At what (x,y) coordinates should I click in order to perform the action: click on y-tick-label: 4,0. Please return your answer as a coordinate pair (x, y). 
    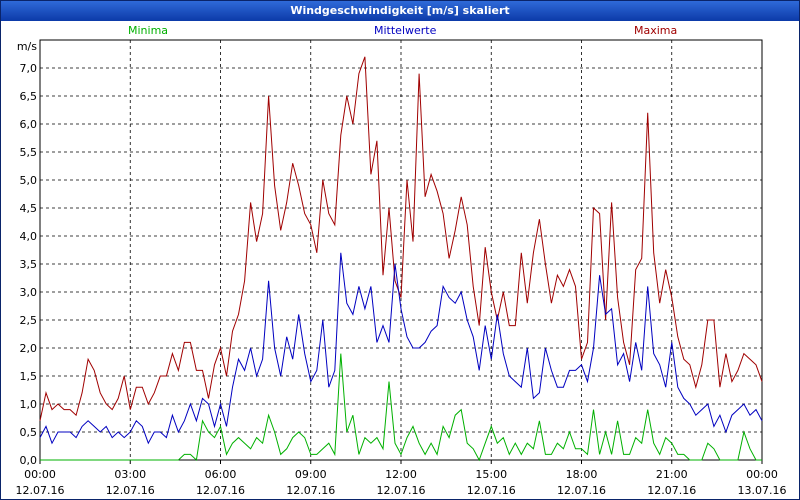
    Looking at the image, I should click on (29, 236).